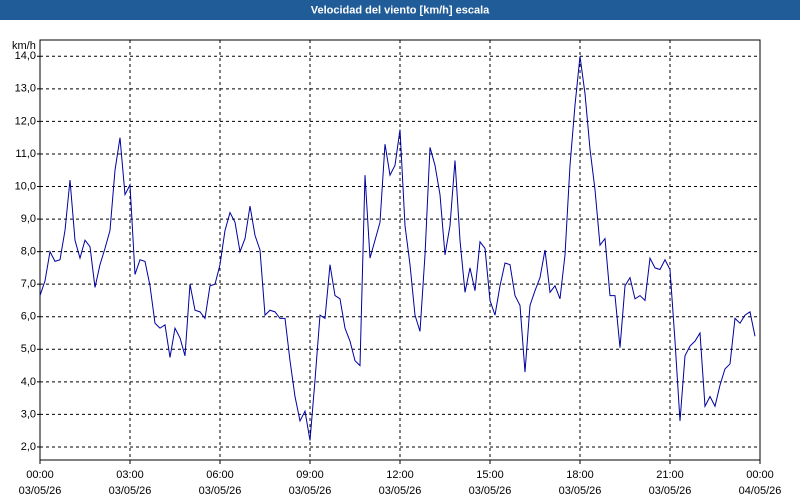 This screenshot has width=800, height=500. What do you see at coordinates (220, 475) in the screenshot?
I see `x-tick-label: 06:00` at bounding box center [220, 475].